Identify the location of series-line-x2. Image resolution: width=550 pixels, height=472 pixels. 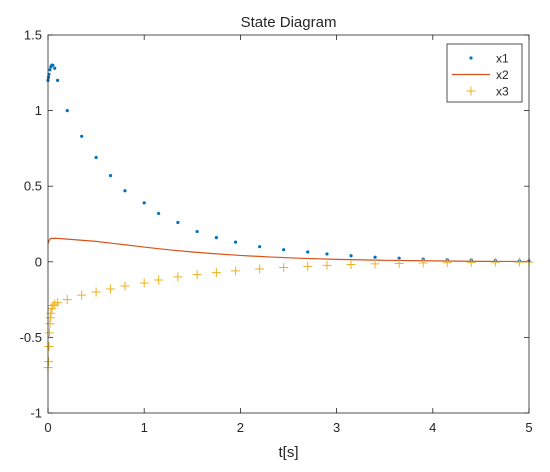
(288, 250).